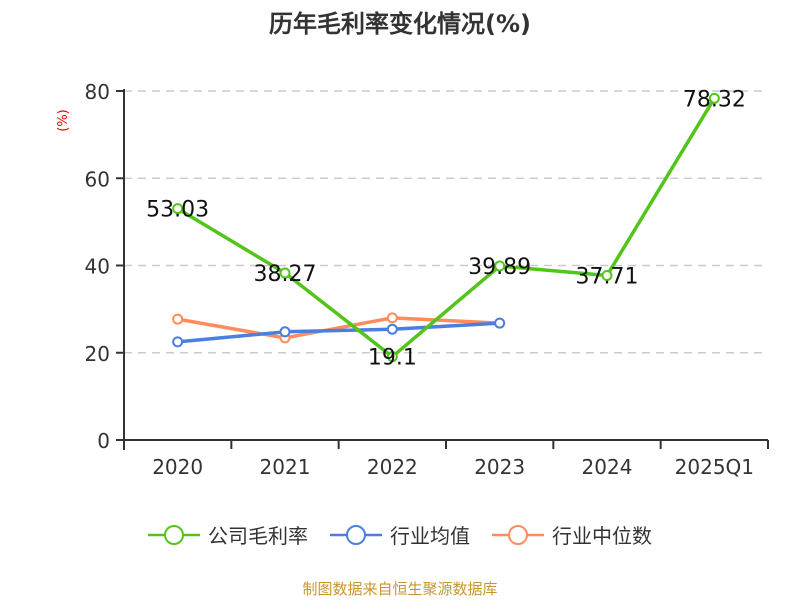 The height and width of the screenshot is (600, 800). I want to click on legend-item: 公司毛利率, so click(228, 534).